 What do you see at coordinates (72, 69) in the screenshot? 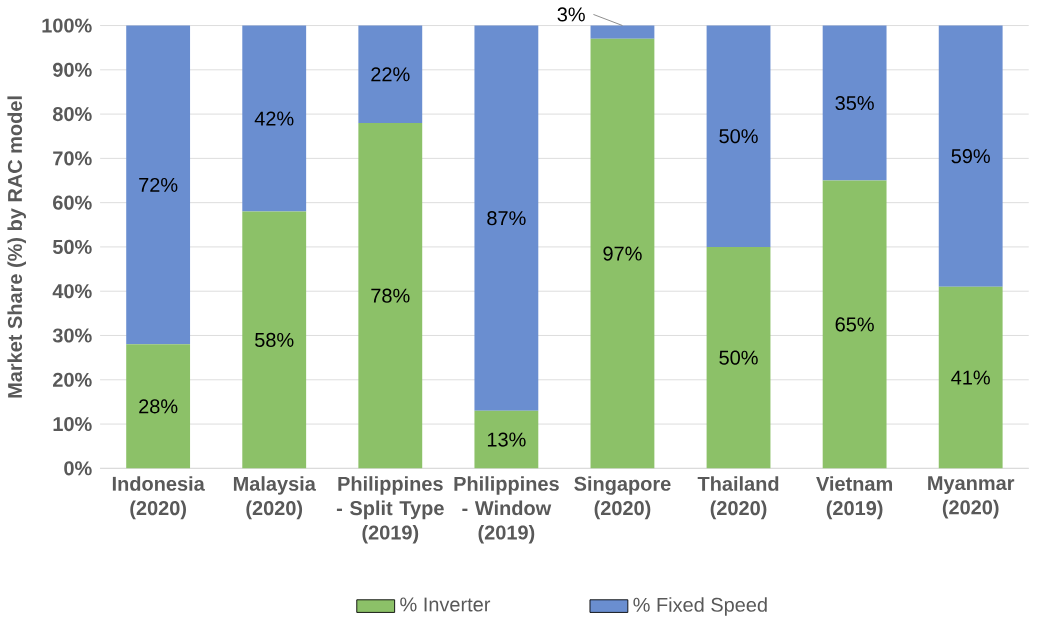
I see `y-tick-label: 90%` at bounding box center [72, 69].